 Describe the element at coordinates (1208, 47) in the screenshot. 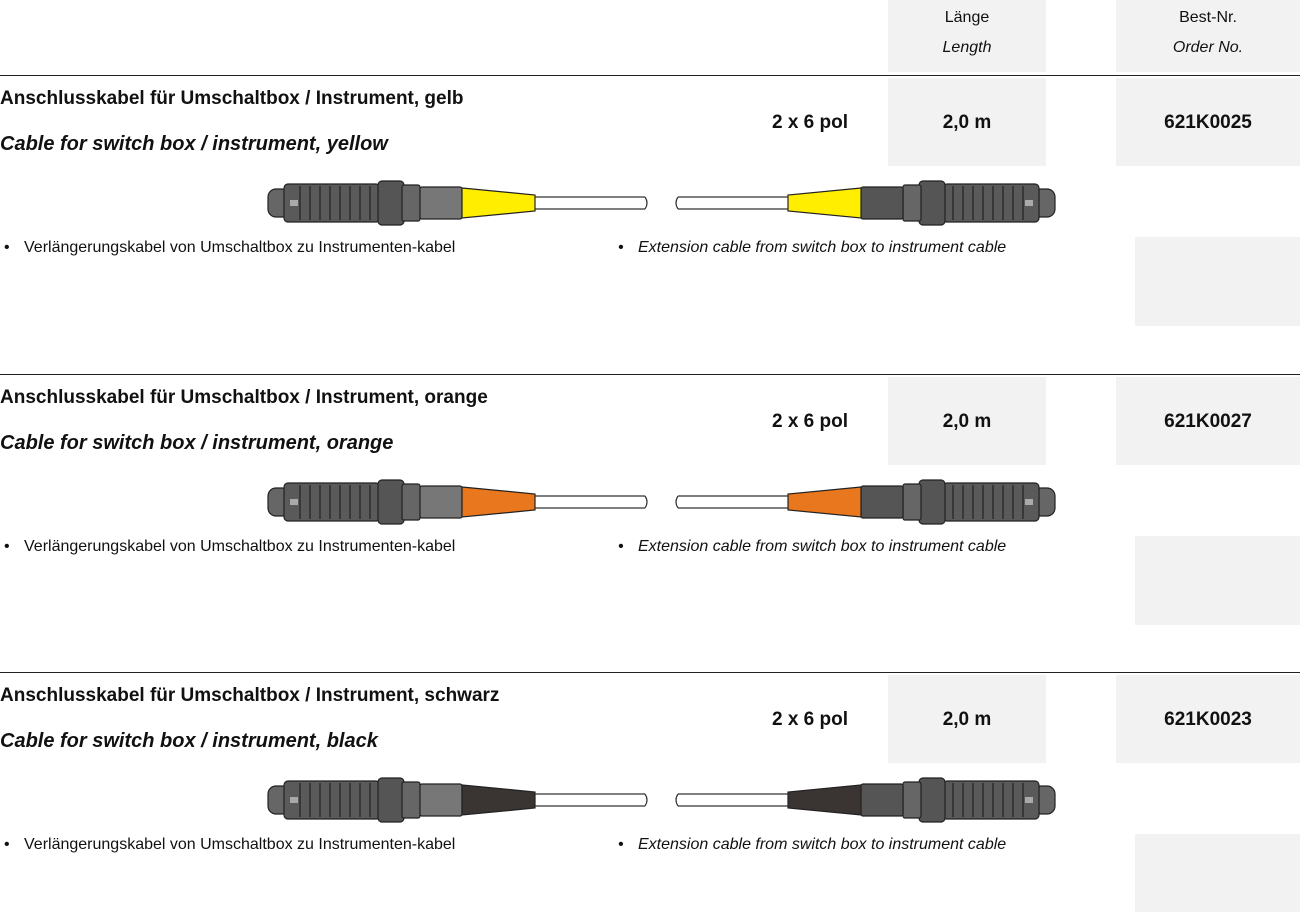

I see `label: Order No.` at that location.